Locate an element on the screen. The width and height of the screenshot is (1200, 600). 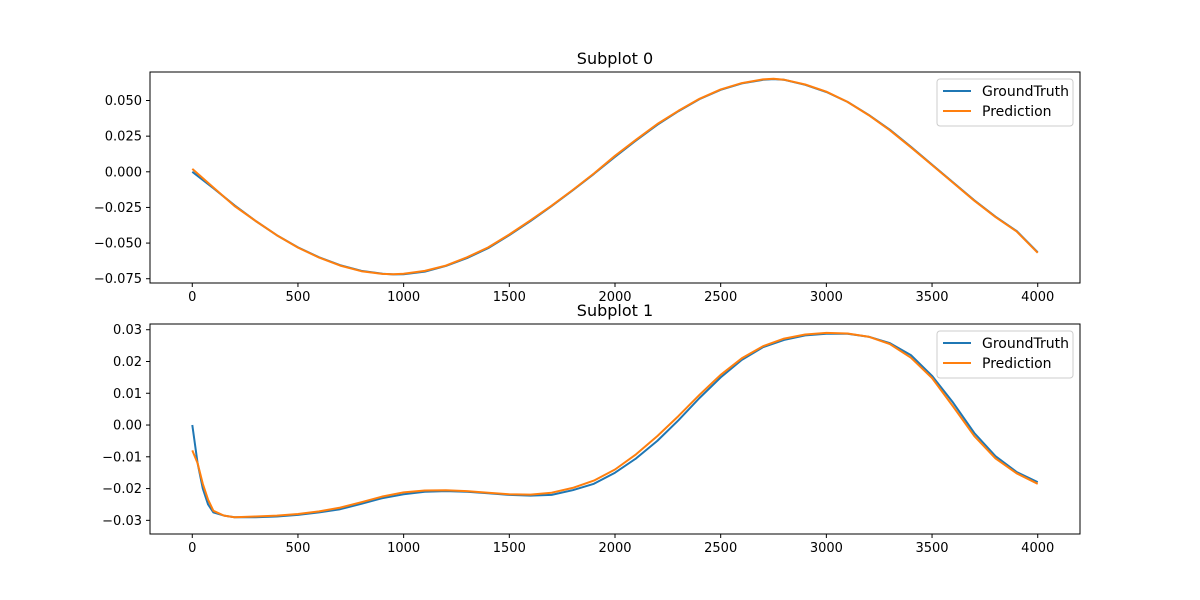
y-tick-label: −0.050 is located at coordinates (118, 244).